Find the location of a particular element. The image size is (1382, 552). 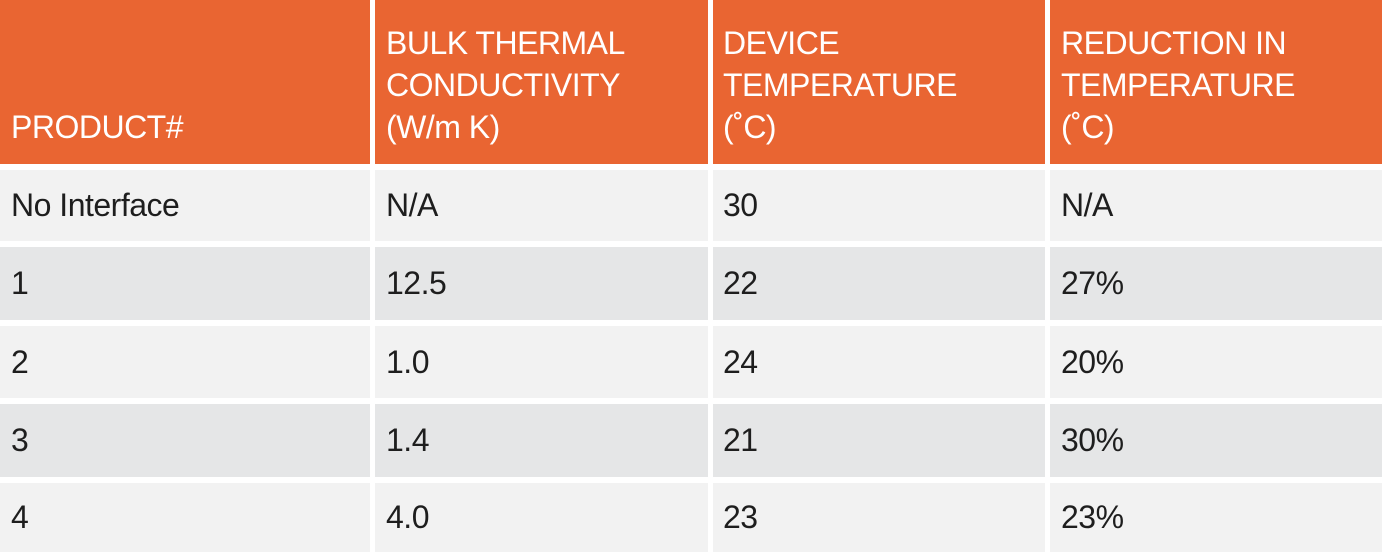

header-reduction-line-2: TEMPERATURE is located at coordinates (1178, 85).